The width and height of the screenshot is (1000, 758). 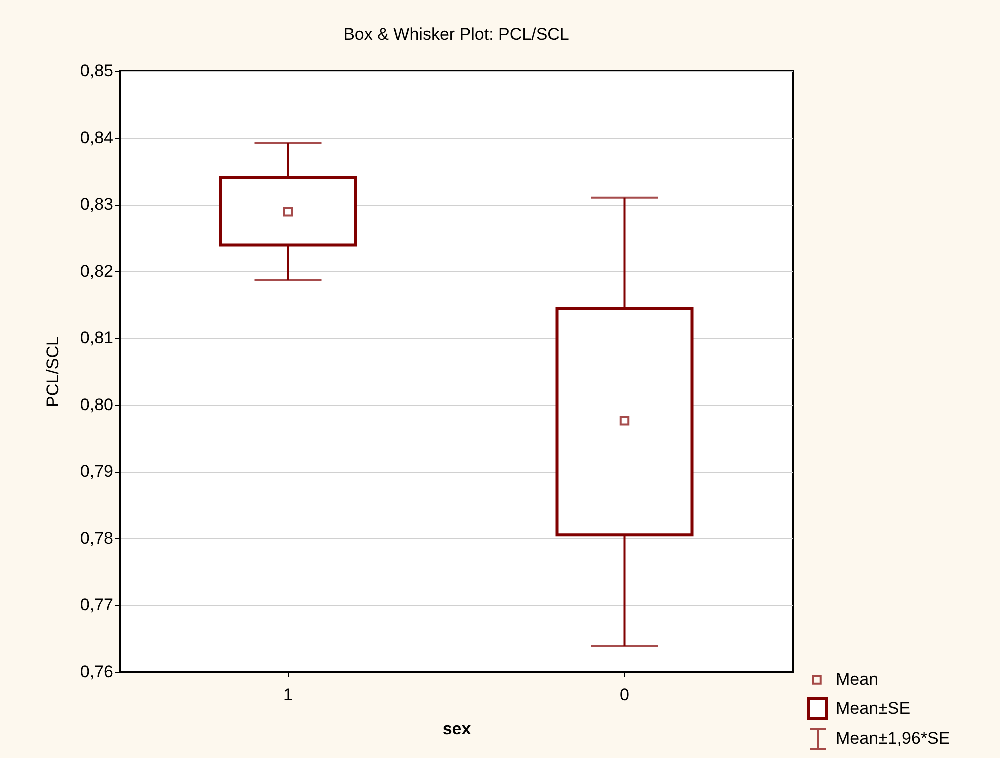 What do you see at coordinates (625, 695) in the screenshot?
I see `x-tick-label: 0` at bounding box center [625, 695].